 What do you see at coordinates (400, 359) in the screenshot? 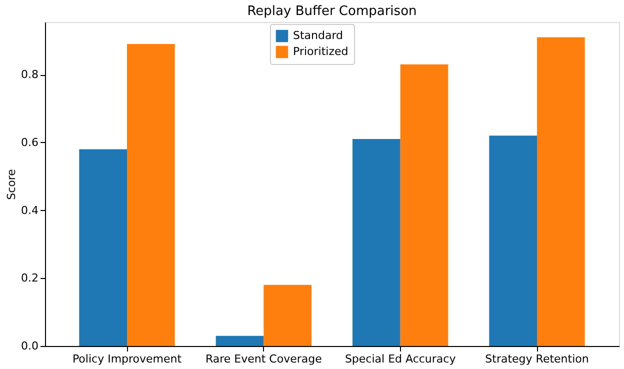
I see `x-tick-label: Special Ed Accuracy` at bounding box center [400, 359].